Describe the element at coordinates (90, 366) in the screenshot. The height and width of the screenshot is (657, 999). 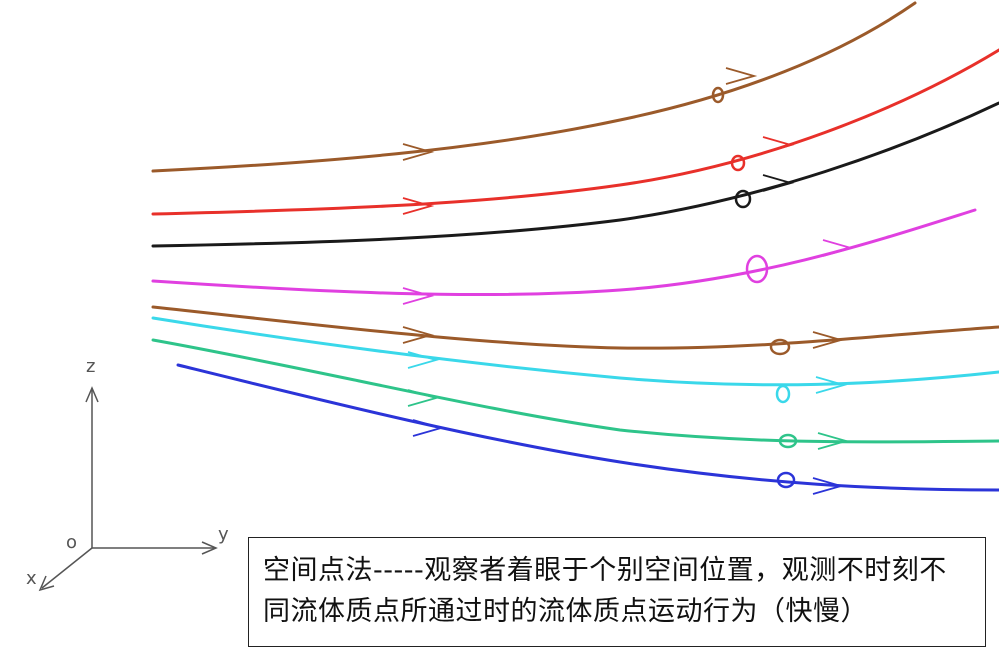
I see `z-axis-label: z` at that location.